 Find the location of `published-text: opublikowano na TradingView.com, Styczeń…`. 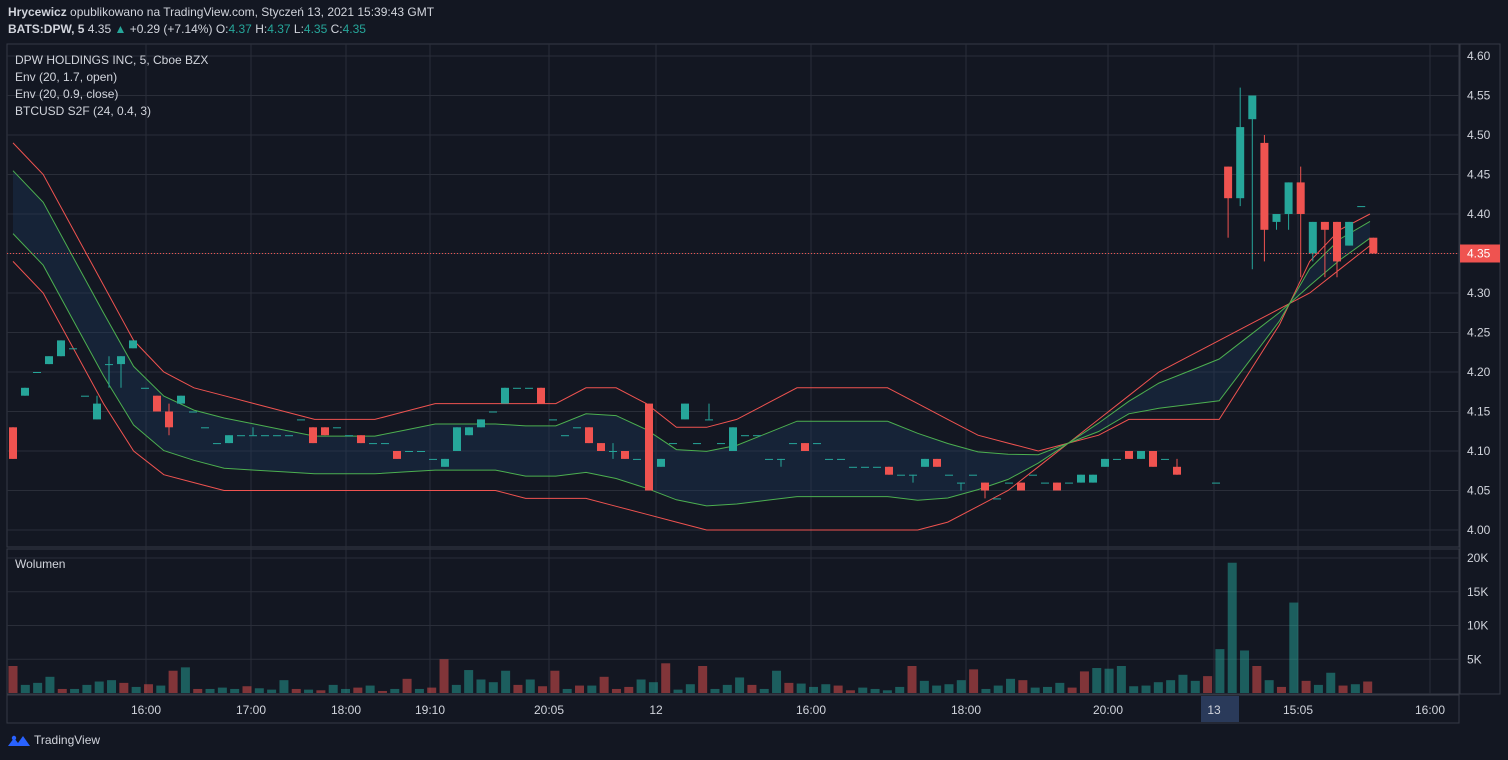

published-text: opublikowano na TradingView.com, Styczeń… is located at coordinates (252, 12).